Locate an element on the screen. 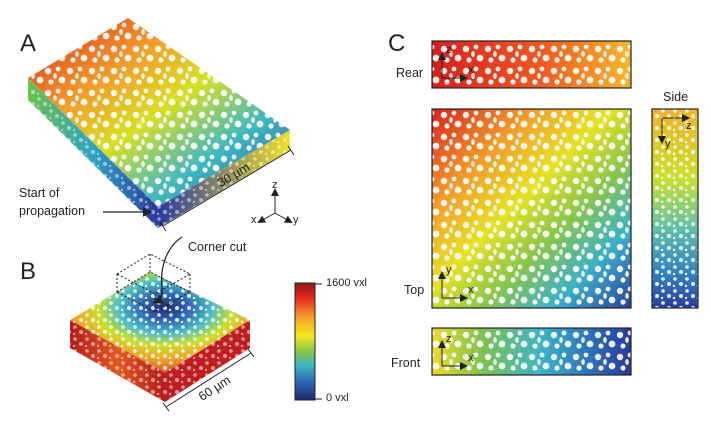  colorbar-min-label: 0 vxl is located at coordinates (337, 398).